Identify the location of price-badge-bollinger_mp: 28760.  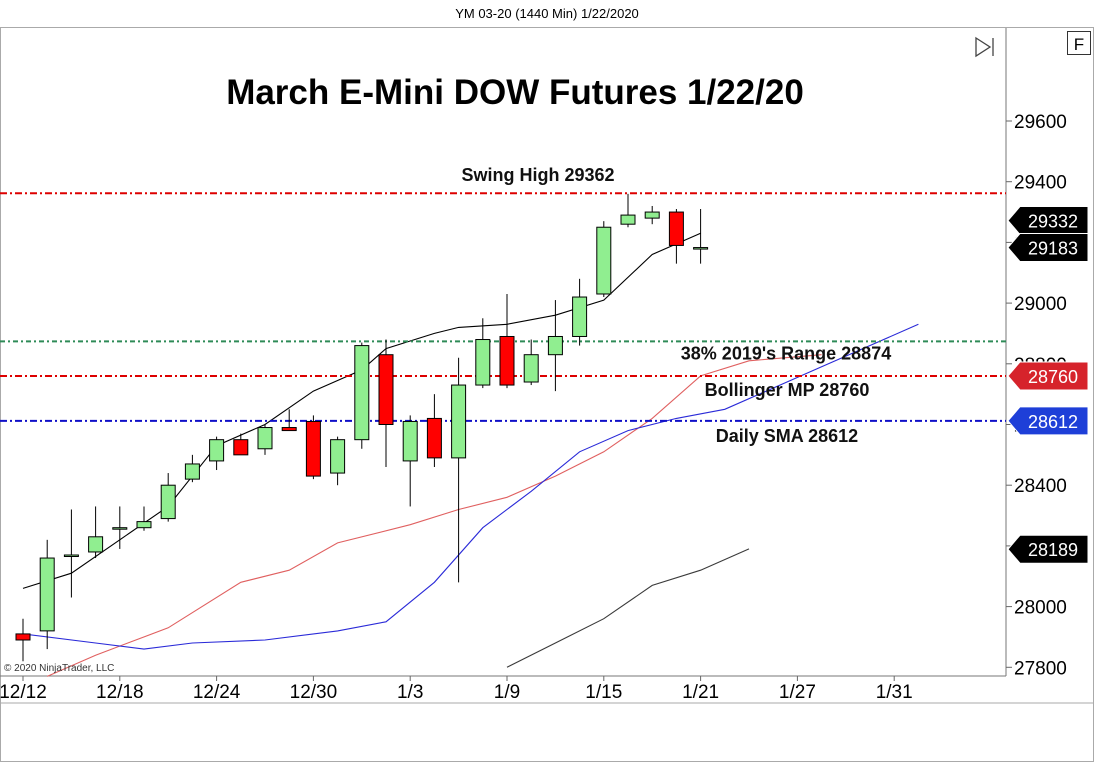
(1048, 376).